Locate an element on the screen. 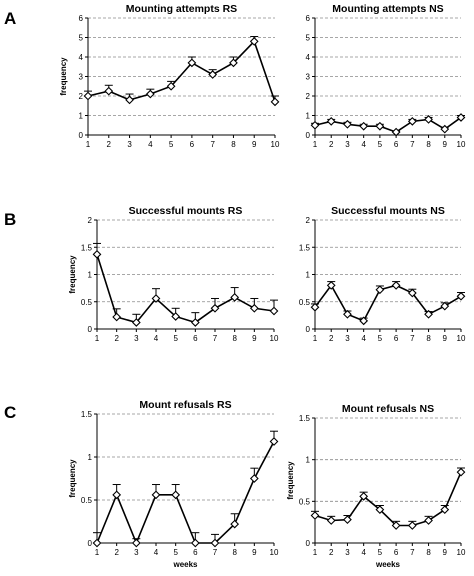 This screenshot has width=474, height=576. chart-title: Successful mounts RS is located at coordinates (186, 211).